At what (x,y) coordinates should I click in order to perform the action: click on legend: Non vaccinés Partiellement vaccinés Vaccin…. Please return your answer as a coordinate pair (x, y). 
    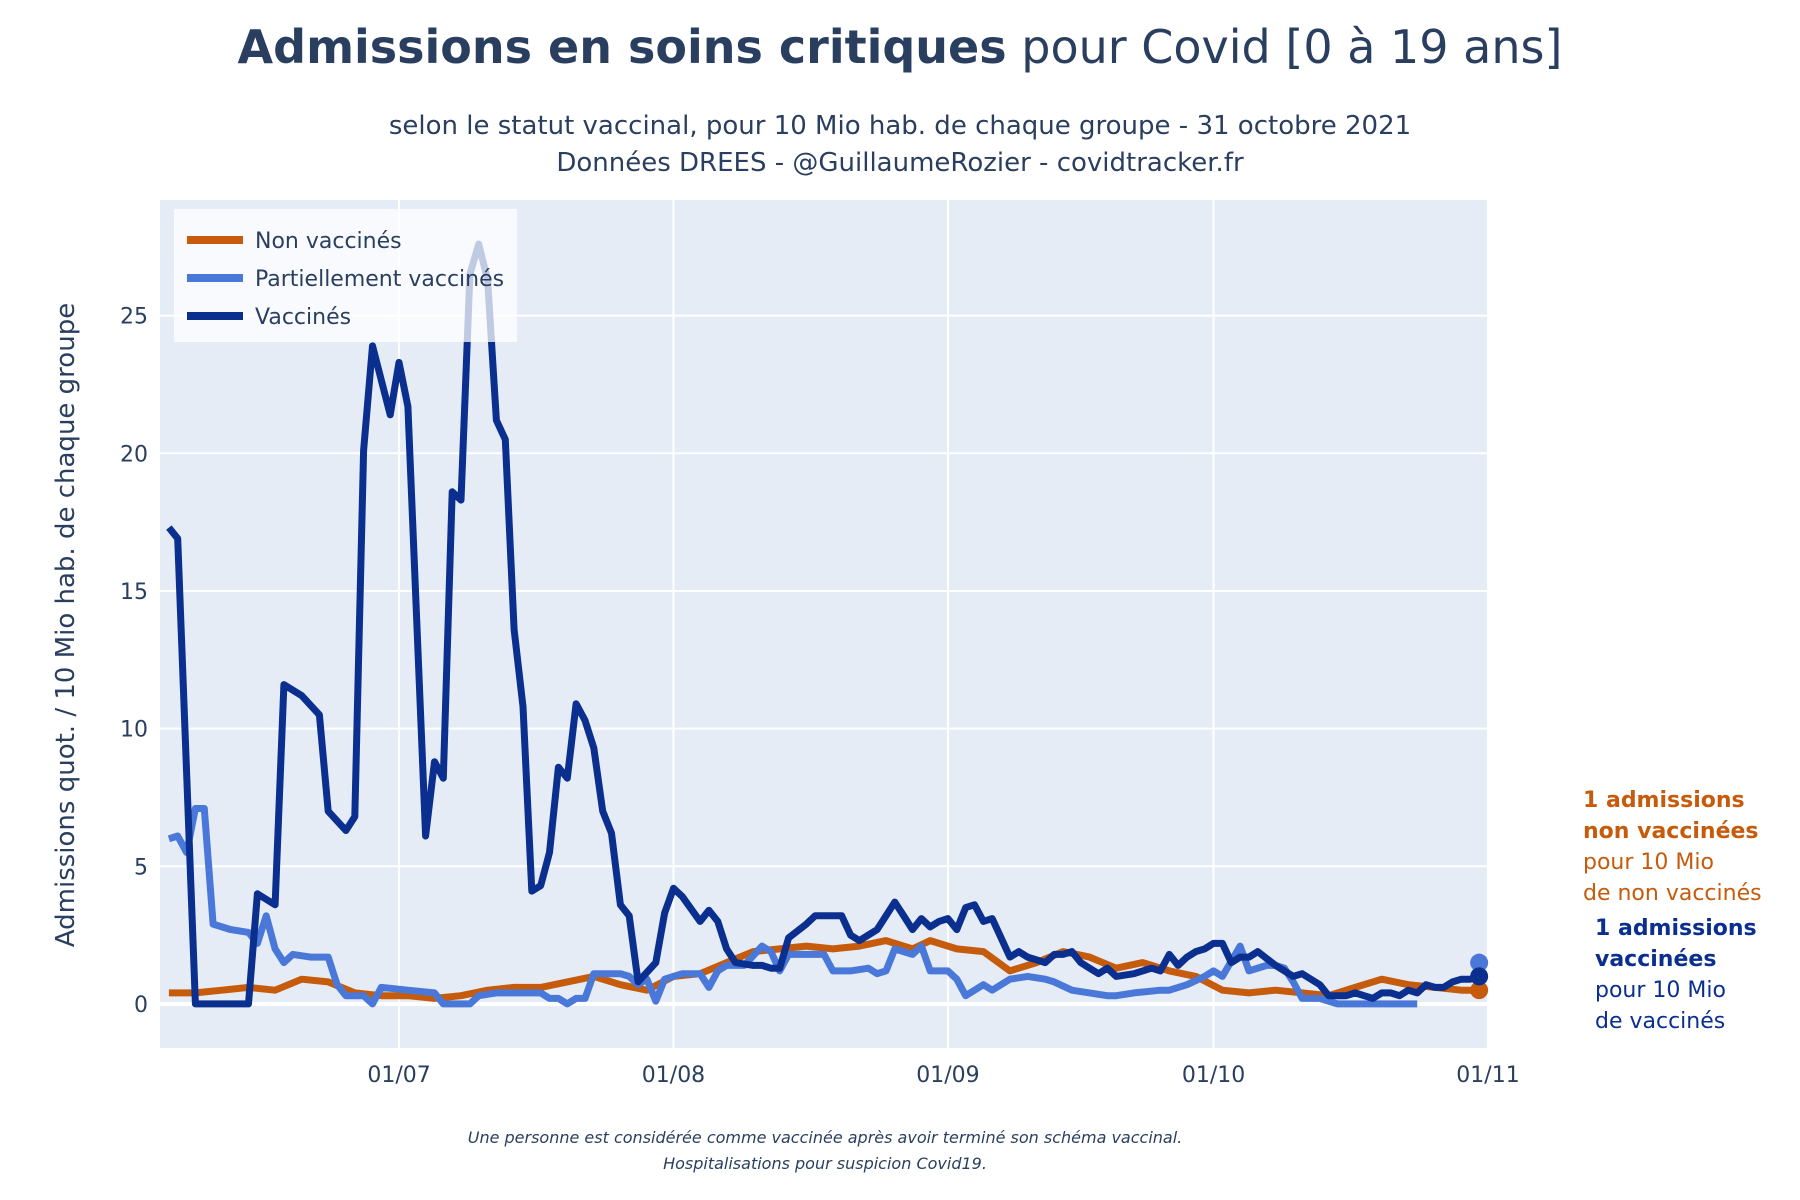
    Looking at the image, I should click on (345, 275).